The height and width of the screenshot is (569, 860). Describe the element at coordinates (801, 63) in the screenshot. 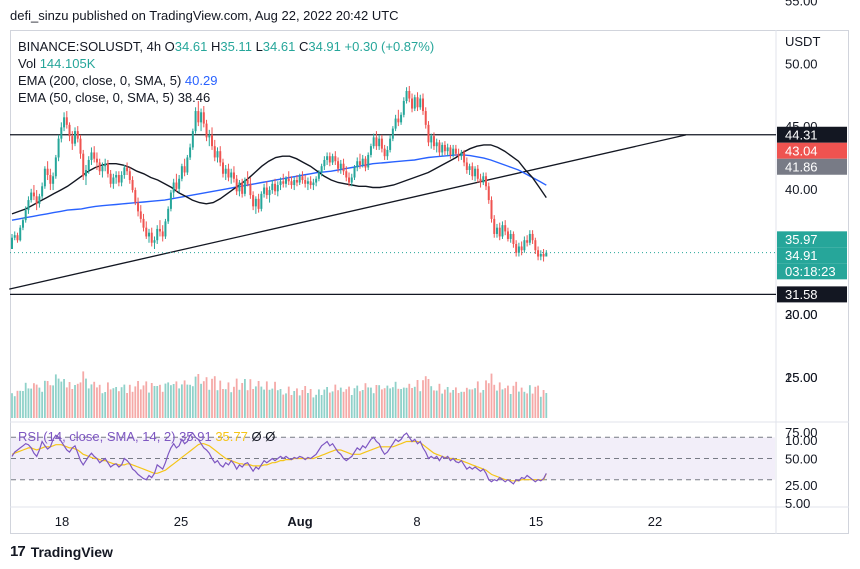

I see `price-tick-label: 50.00` at that location.